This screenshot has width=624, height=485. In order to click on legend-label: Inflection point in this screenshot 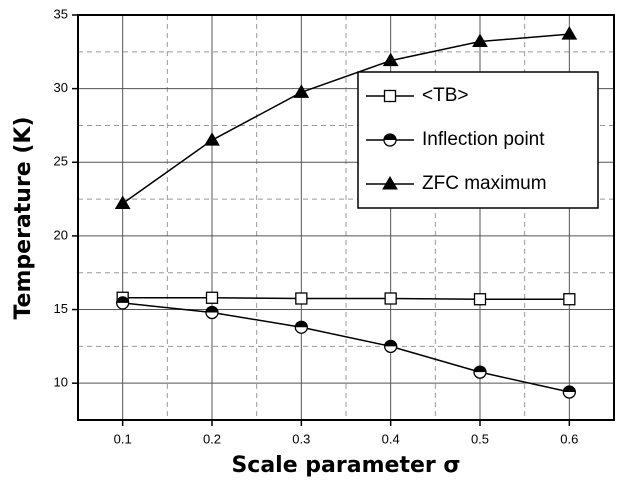, I will do `click(483, 139)`.